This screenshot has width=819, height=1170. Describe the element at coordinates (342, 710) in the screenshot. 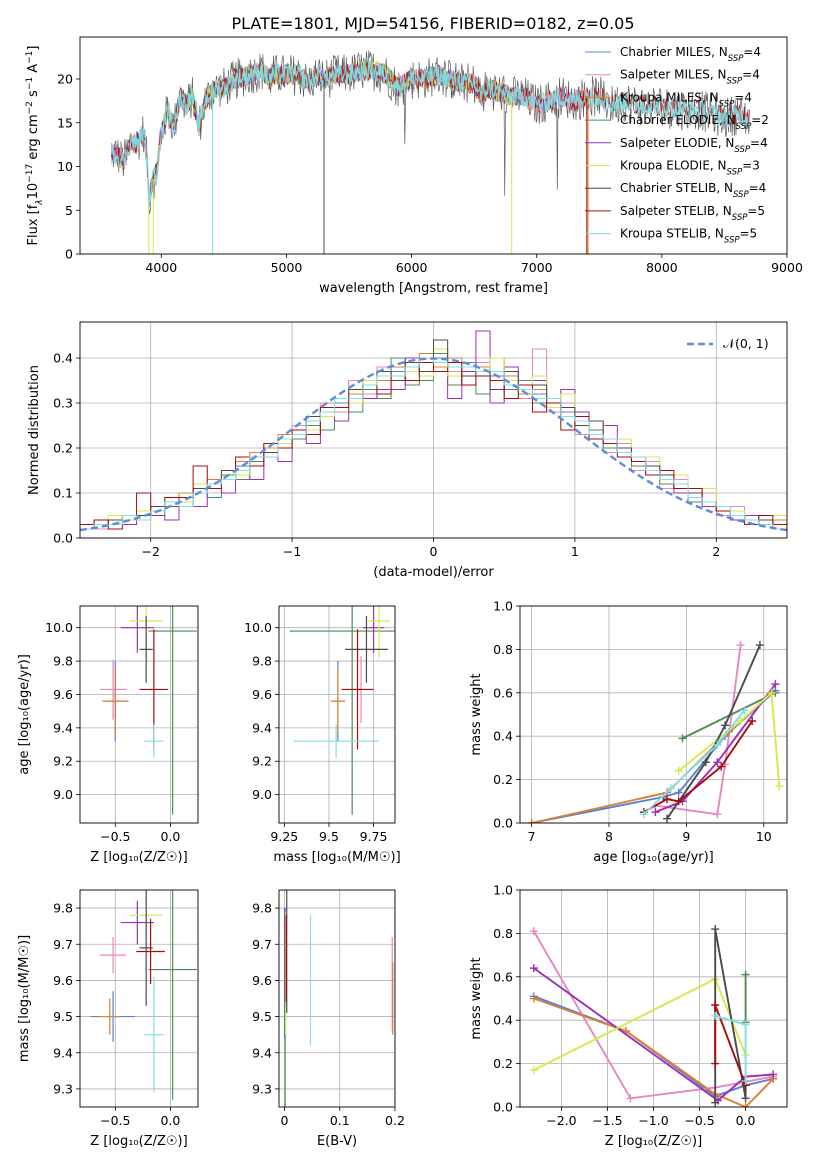

I see `age_vs_mass-plot-area` at that location.